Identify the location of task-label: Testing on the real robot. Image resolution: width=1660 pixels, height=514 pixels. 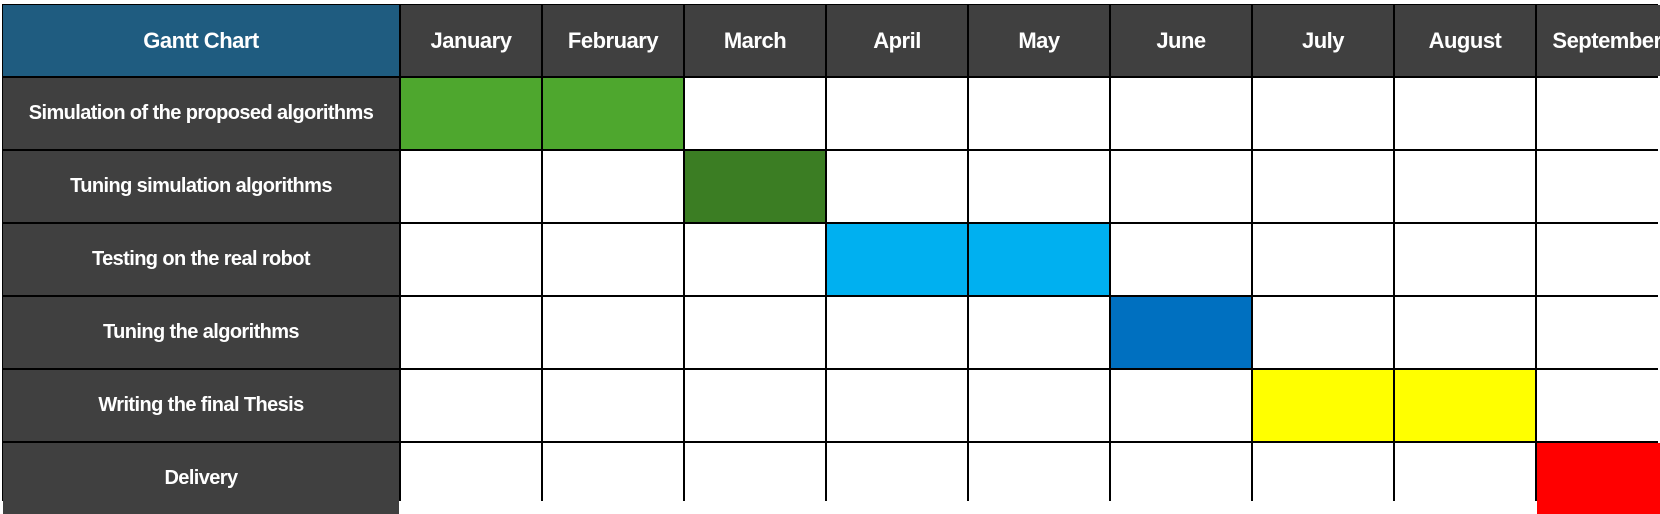
(201, 259).